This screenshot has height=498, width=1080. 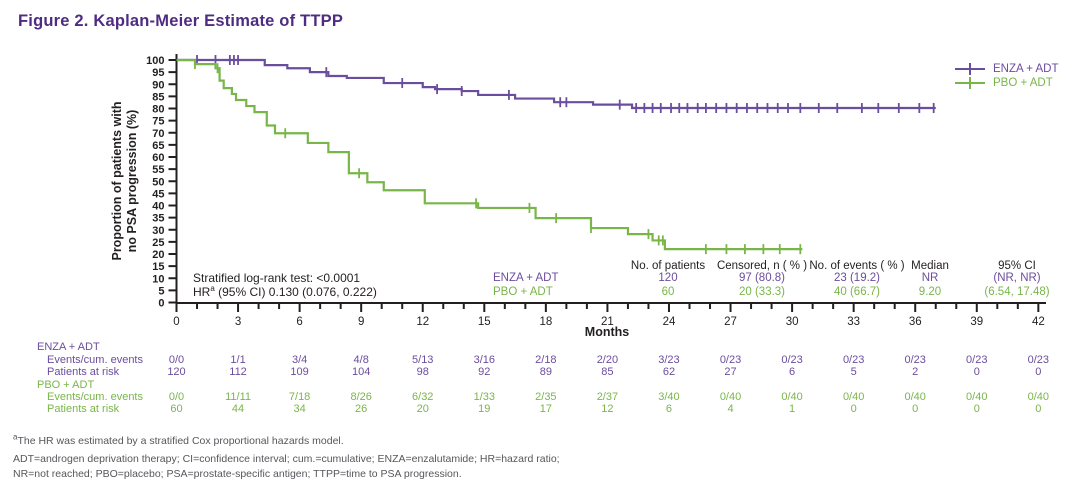 I want to click on risk-cell: 6/32, so click(x=423, y=397).